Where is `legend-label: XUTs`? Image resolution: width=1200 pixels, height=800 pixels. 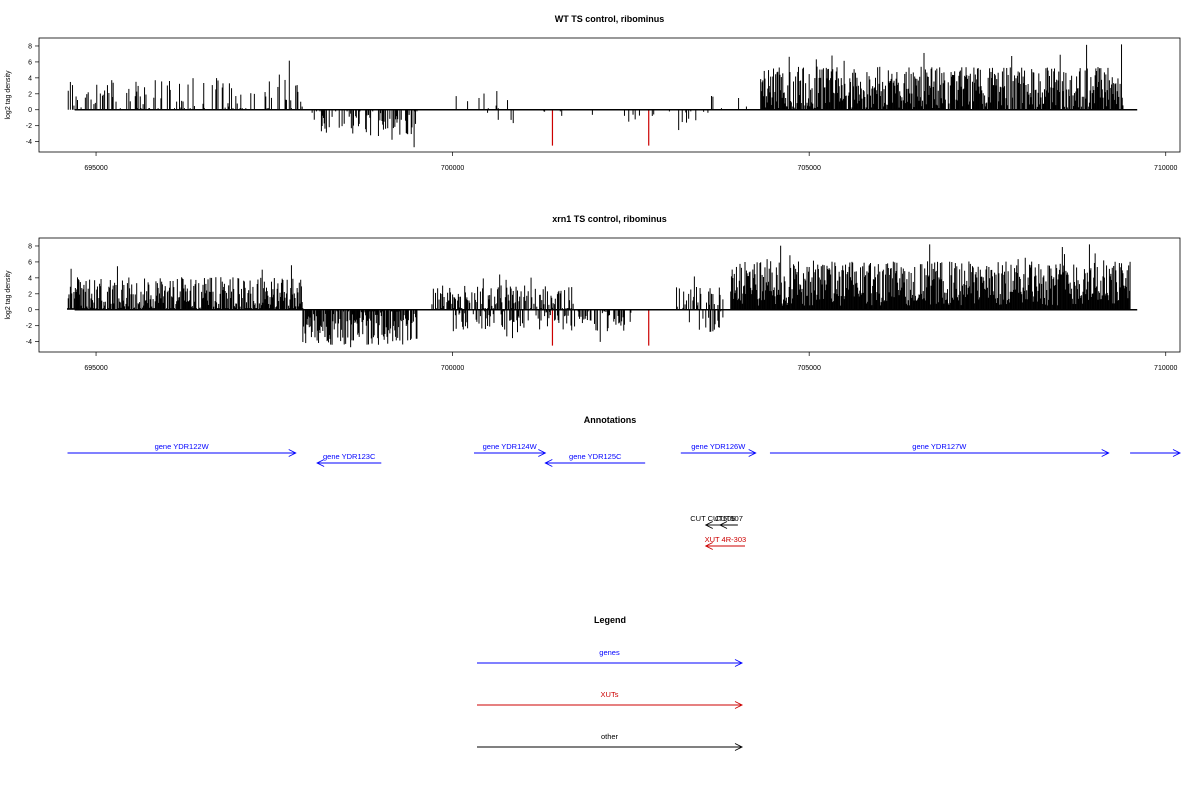
legend-label: XUTs is located at coordinates (610, 694).